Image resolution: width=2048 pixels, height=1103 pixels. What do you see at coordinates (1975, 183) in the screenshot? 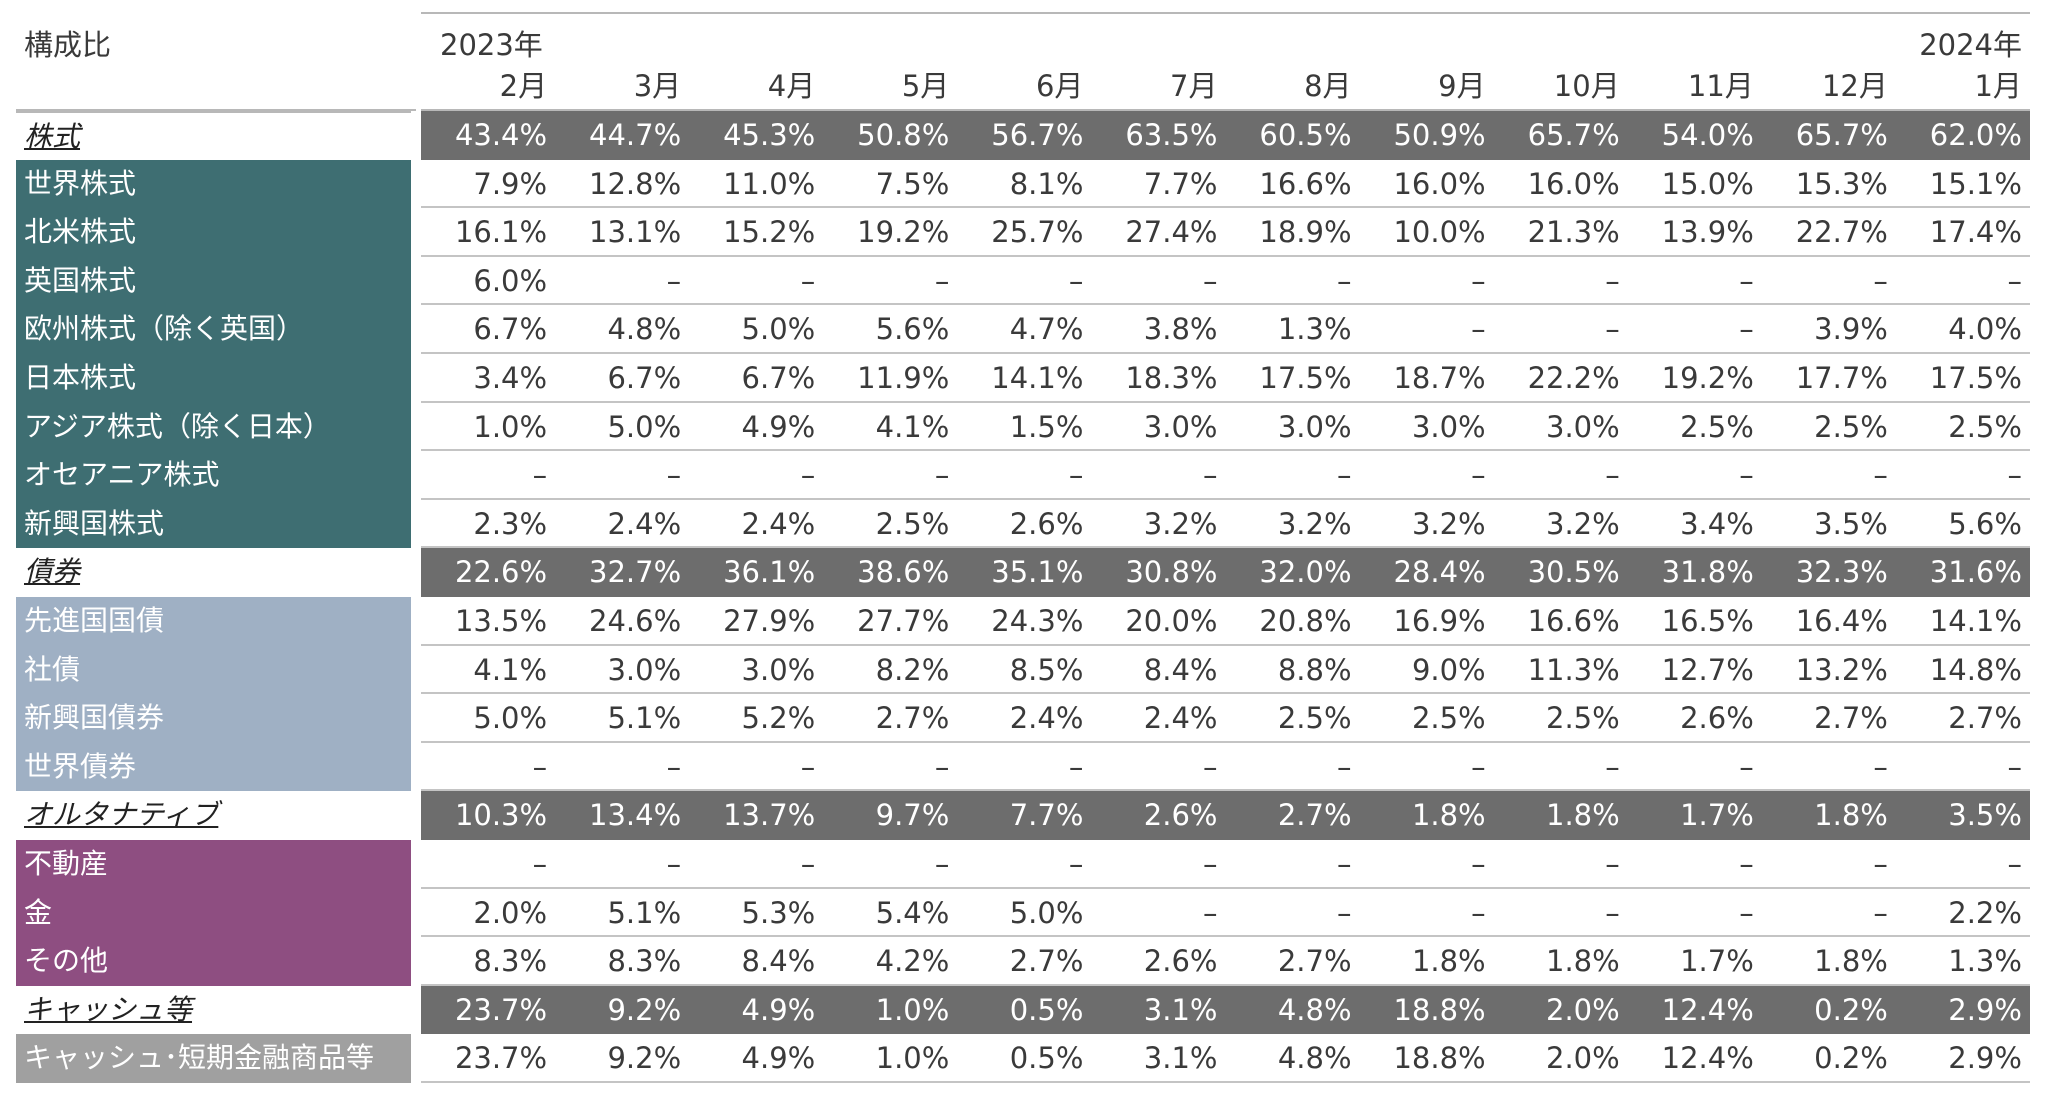
I see `value-cell: 15.1%` at bounding box center [1975, 183].